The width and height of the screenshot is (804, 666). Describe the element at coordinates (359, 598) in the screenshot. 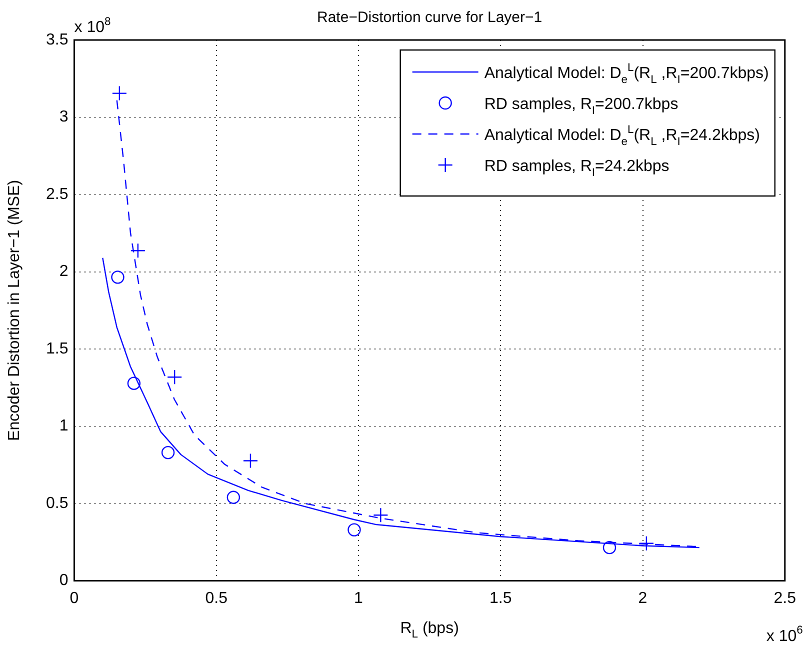

I see `x-tick-label: 1` at that location.